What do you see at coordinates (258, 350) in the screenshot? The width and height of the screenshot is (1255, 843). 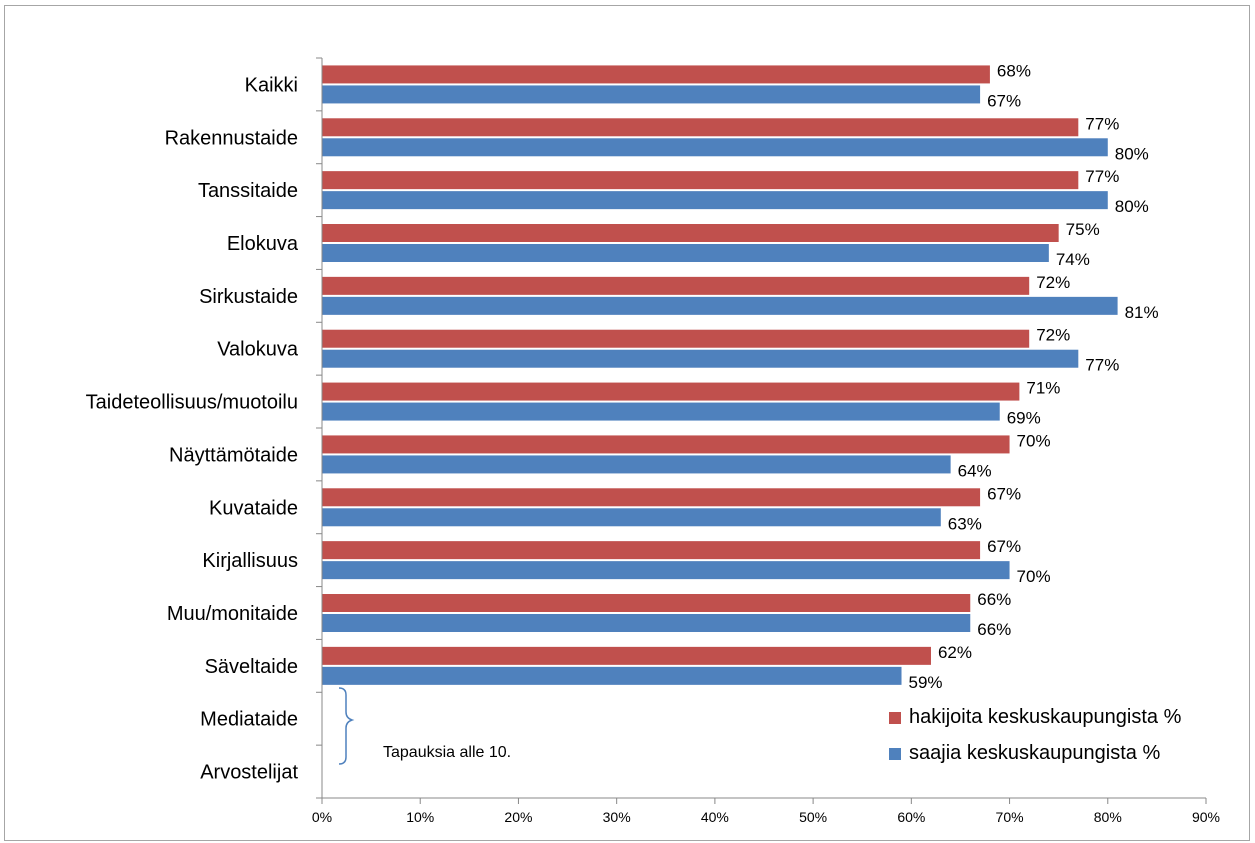 I see `category-label-valokuva: Valokuva` at bounding box center [258, 350].